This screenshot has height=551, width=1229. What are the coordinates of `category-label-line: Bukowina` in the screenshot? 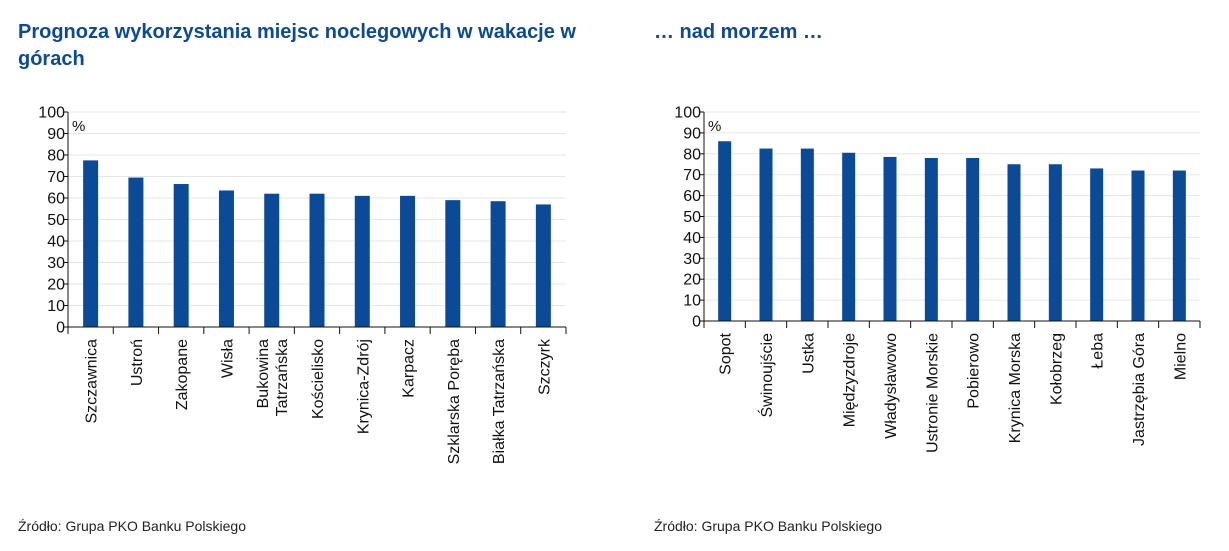 It's located at (263, 373).